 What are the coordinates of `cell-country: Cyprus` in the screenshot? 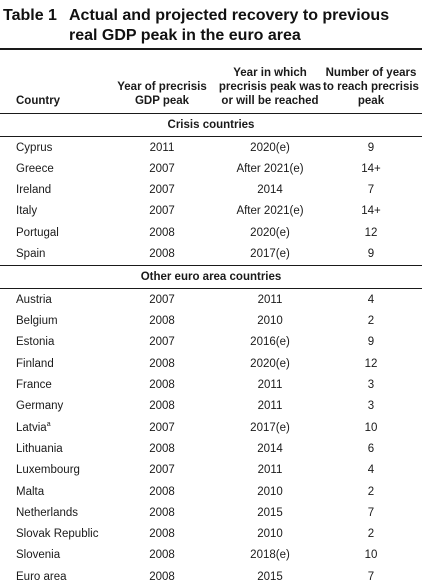 It's located at (34, 148).